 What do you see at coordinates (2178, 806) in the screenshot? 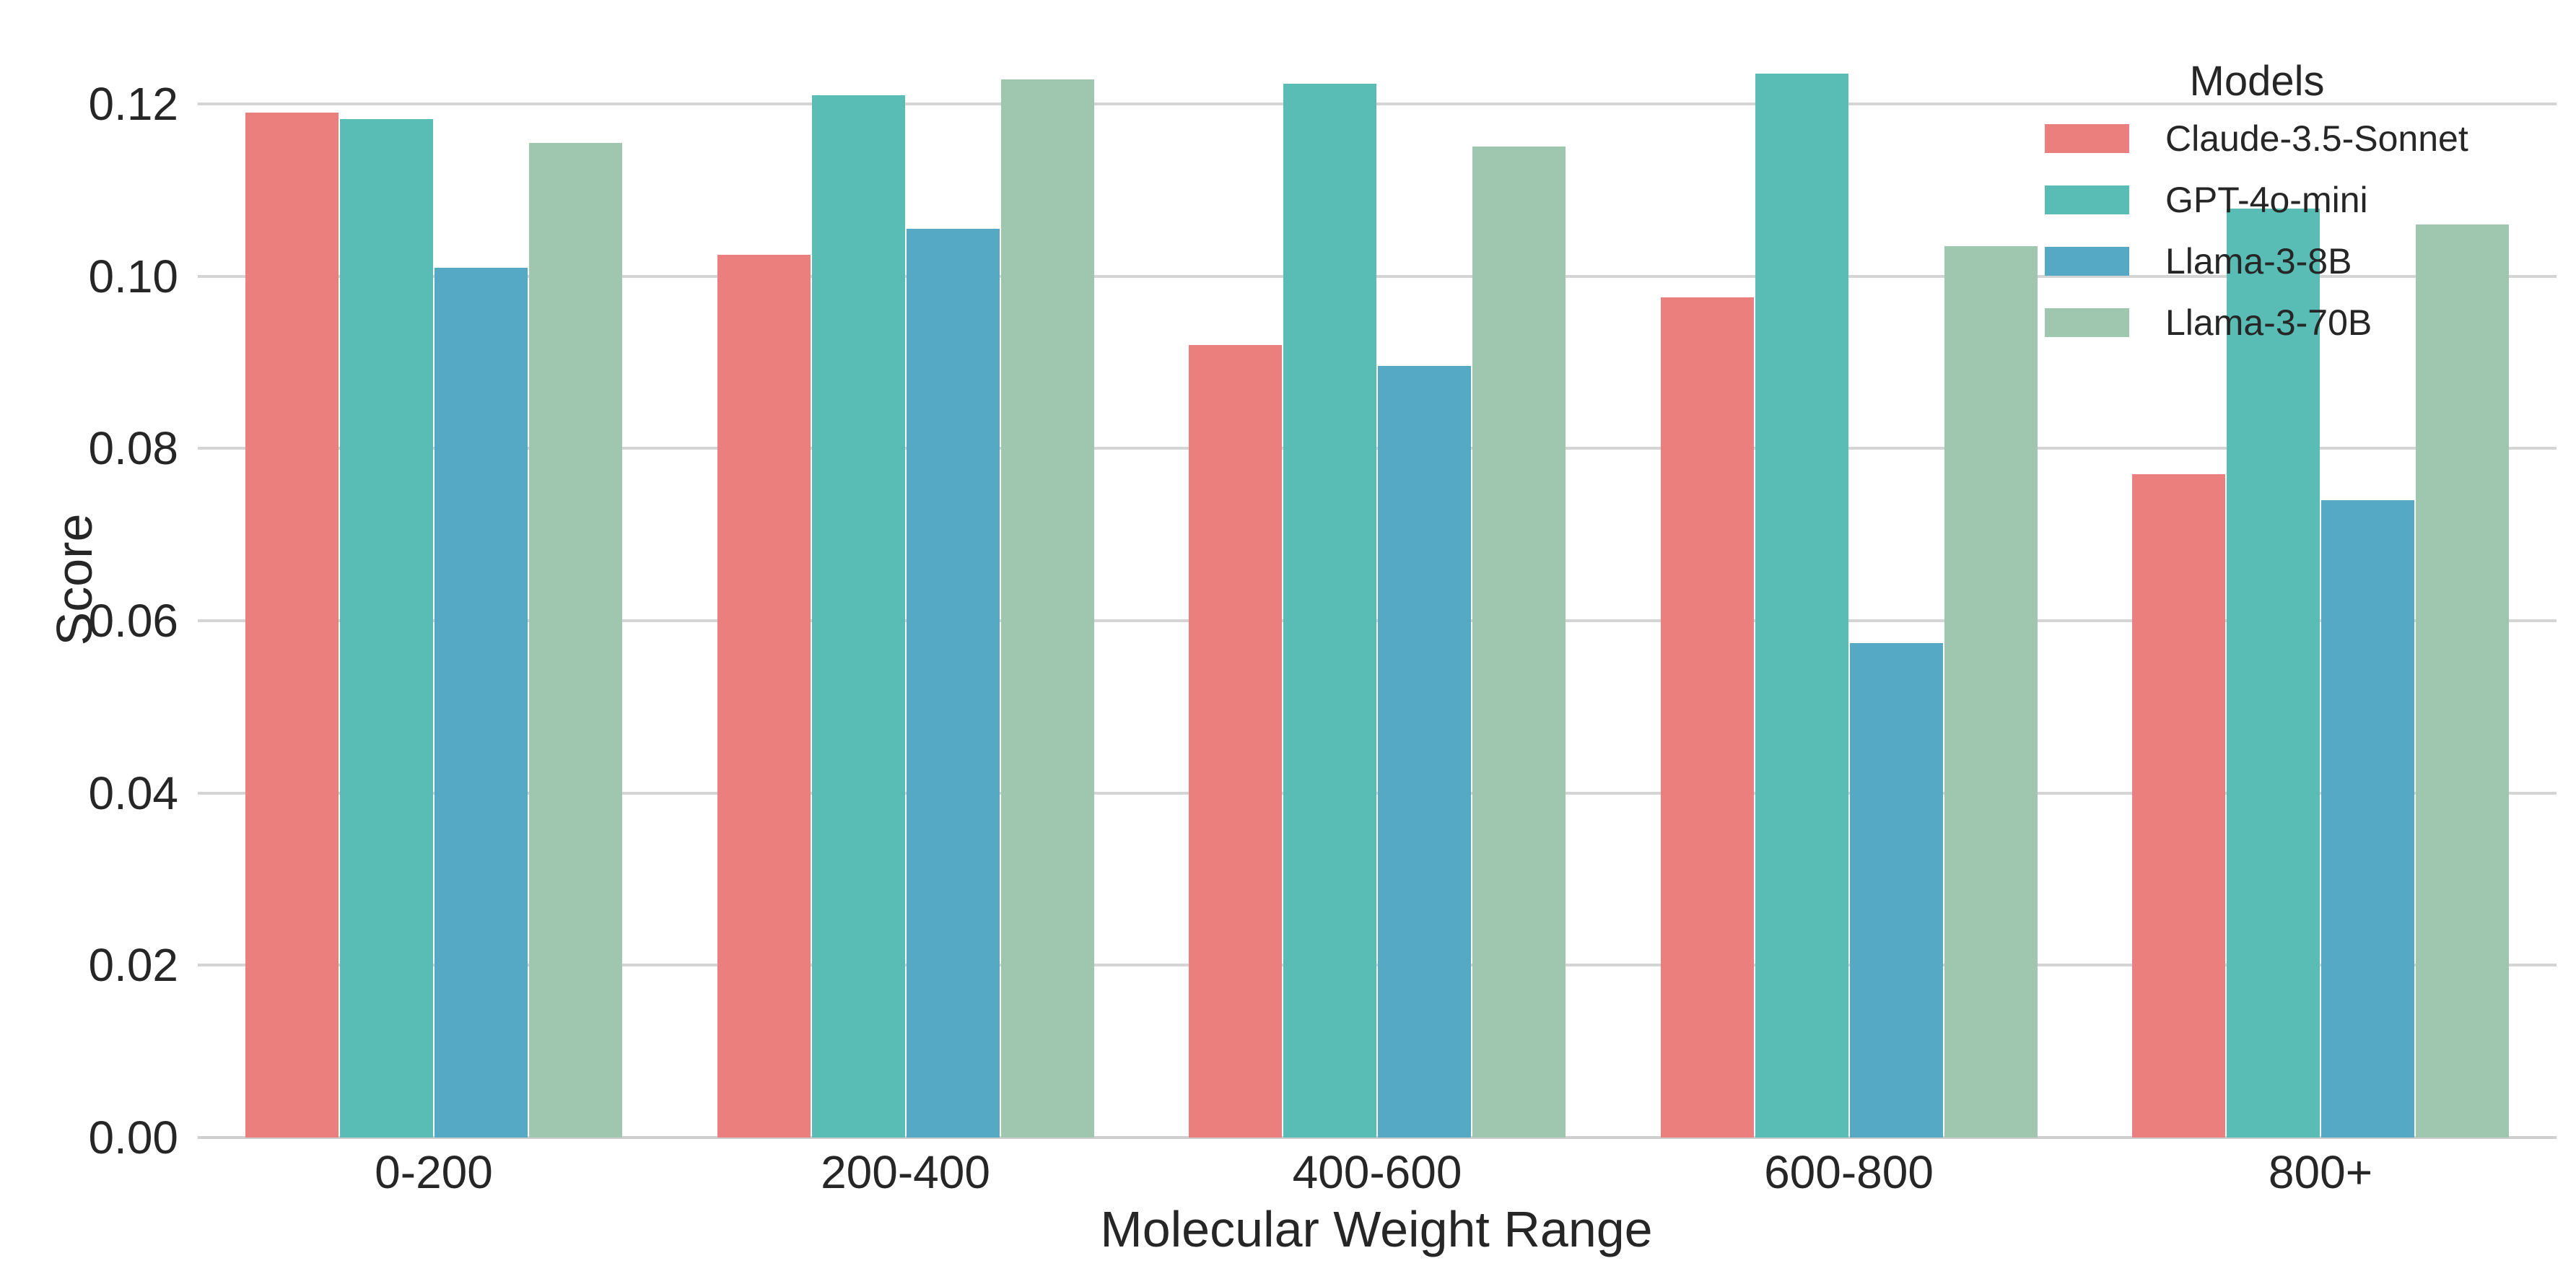
I see `bar-claude-3-5-sonnet-800+` at bounding box center [2178, 806].